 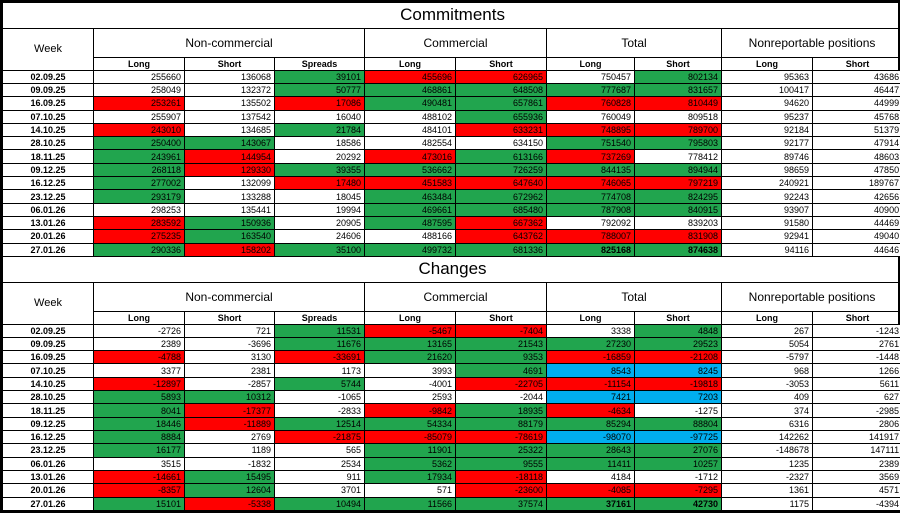 What do you see at coordinates (590, 236) in the screenshot?
I see `value-cell: 788007` at bounding box center [590, 236].